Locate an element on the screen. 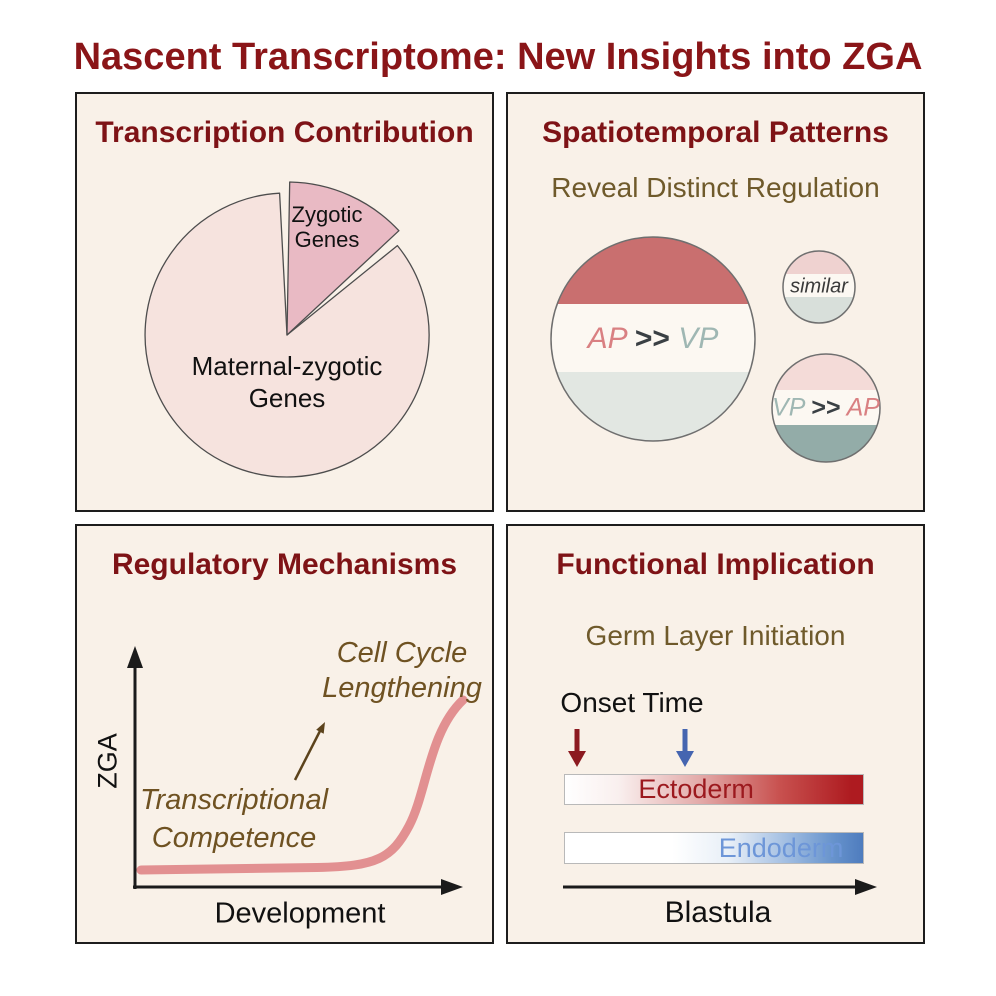 The width and height of the screenshot is (996, 996). zga-curve is located at coordinates (302, 785).